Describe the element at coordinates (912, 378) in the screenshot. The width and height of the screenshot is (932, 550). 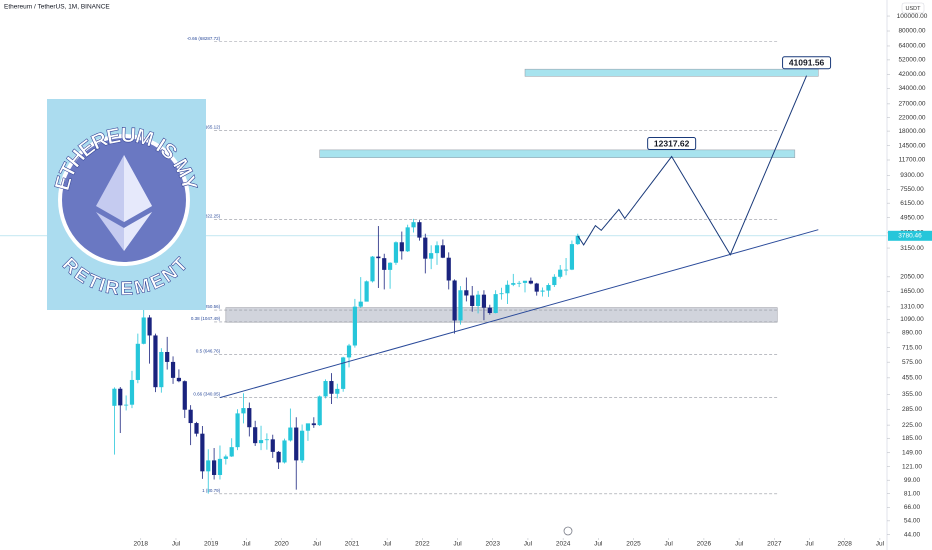
I see `y-tick-label: 455.00` at that location.